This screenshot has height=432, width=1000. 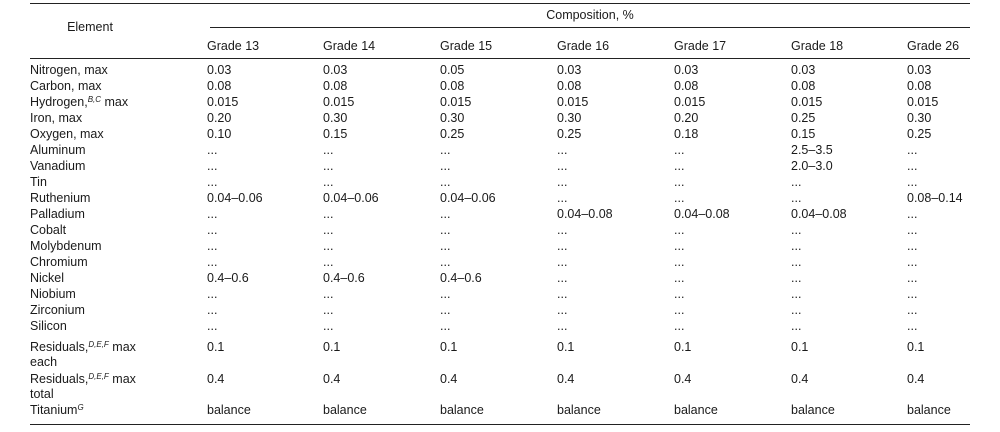 I want to click on element-label: Vanadium, so click(x=58, y=166).